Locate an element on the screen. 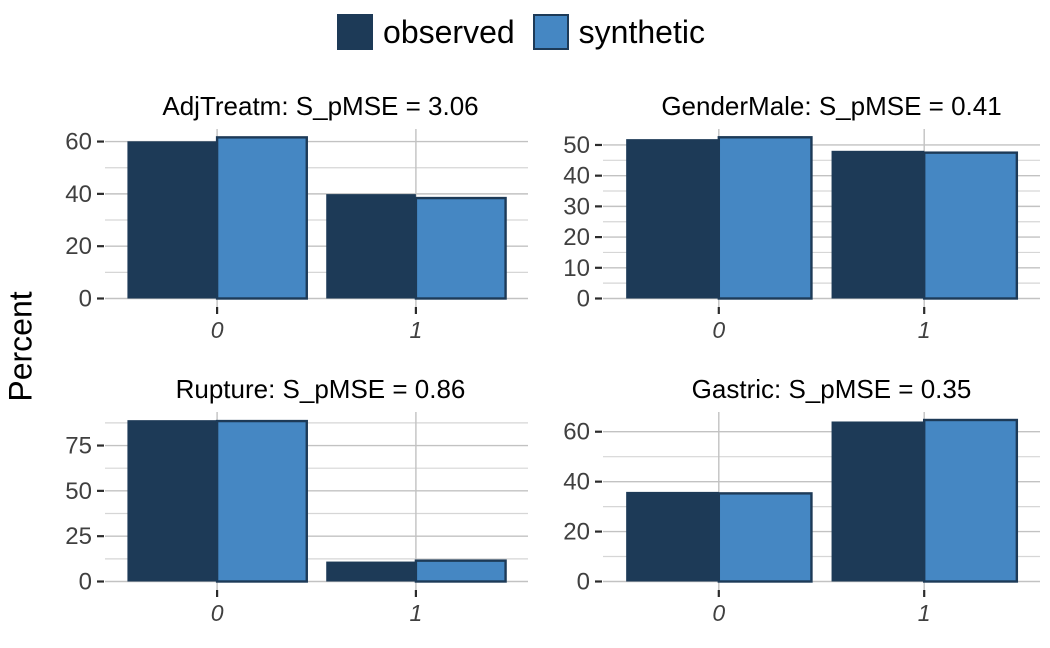  panel-title-gastric: Gastric: S_pMSE = 0.35 is located at coordinates (831, 389).